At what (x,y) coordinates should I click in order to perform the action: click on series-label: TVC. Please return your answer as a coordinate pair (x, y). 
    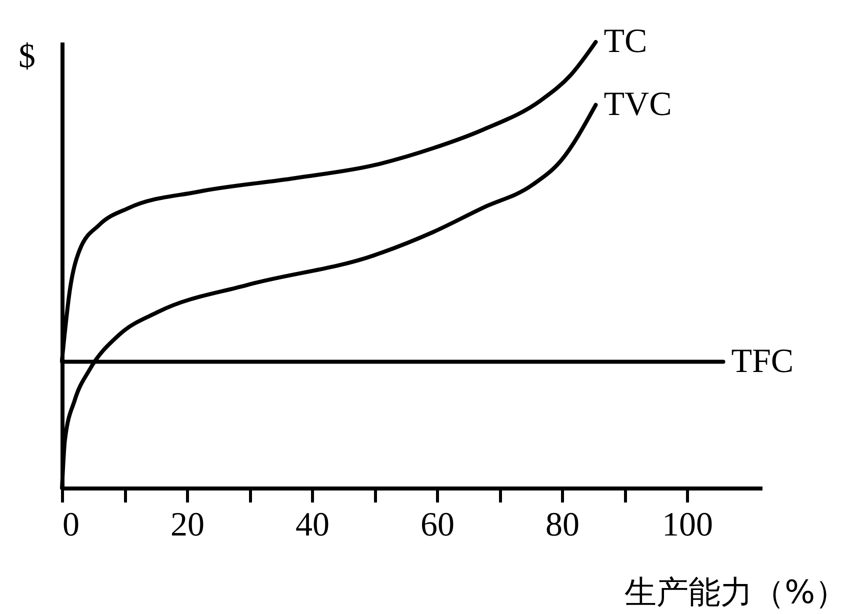
    Looking at the image, I should click on (638, 104).